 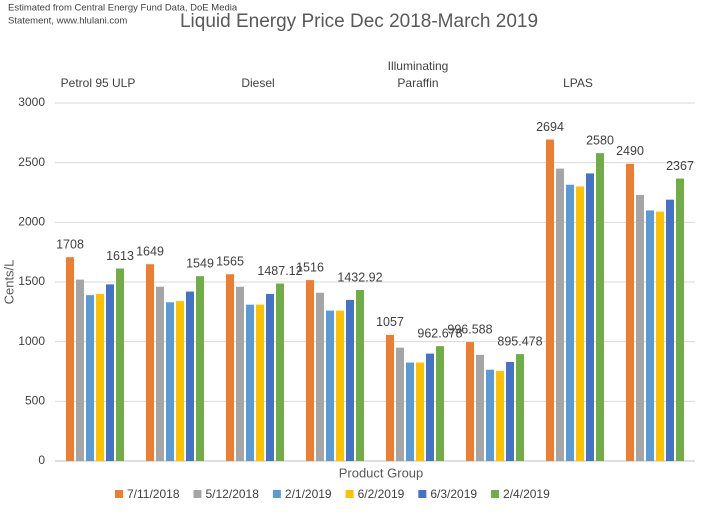 What do you see at coordinates (359, 21) in the screenshot?
I see `chart-title: Liquid Energy Price Dec 2018-March 2019` at bounding box center [359, 21].